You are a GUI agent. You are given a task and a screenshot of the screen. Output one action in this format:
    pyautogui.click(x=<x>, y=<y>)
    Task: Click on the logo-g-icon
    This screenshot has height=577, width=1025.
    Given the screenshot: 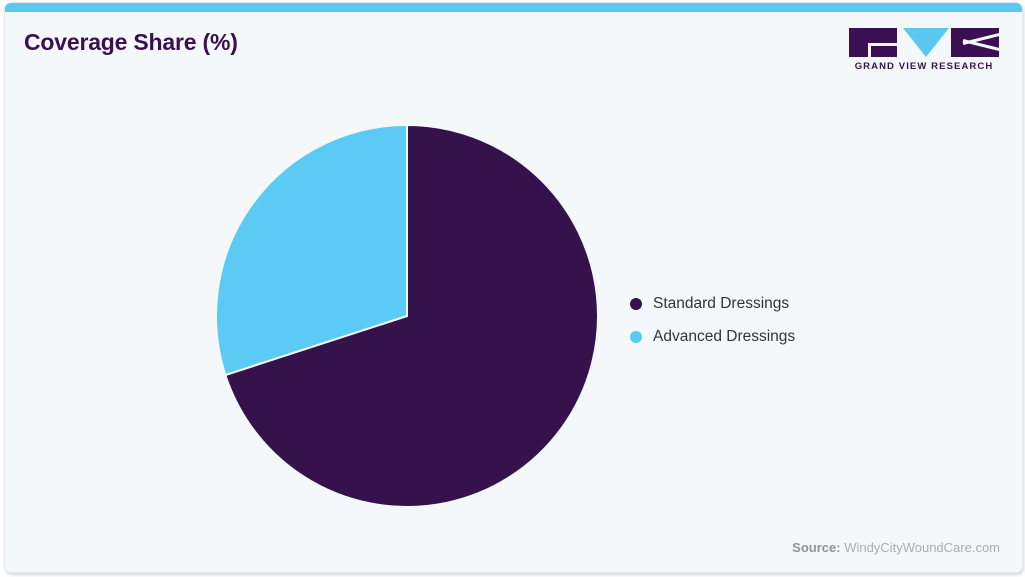 What is the action you would take?
    pyautogui.click(x=875, y=42)
    